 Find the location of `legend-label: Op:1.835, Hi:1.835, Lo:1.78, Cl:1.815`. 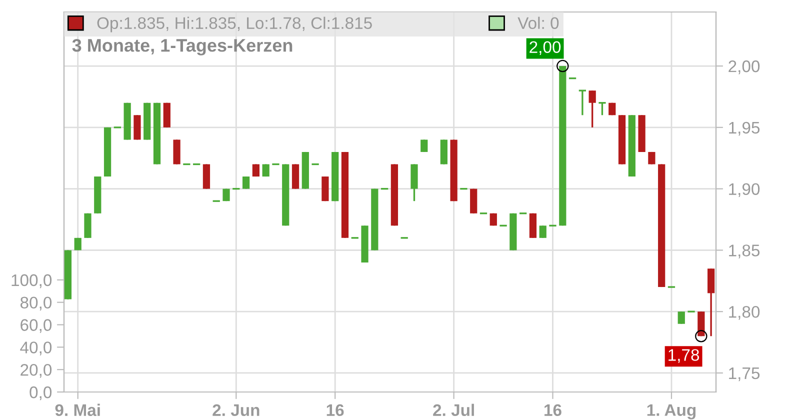

legend-label: Op:1.835, Hi:1.835, Lo:1.78, Cl:1.815 is located at coordinates (234, 24).